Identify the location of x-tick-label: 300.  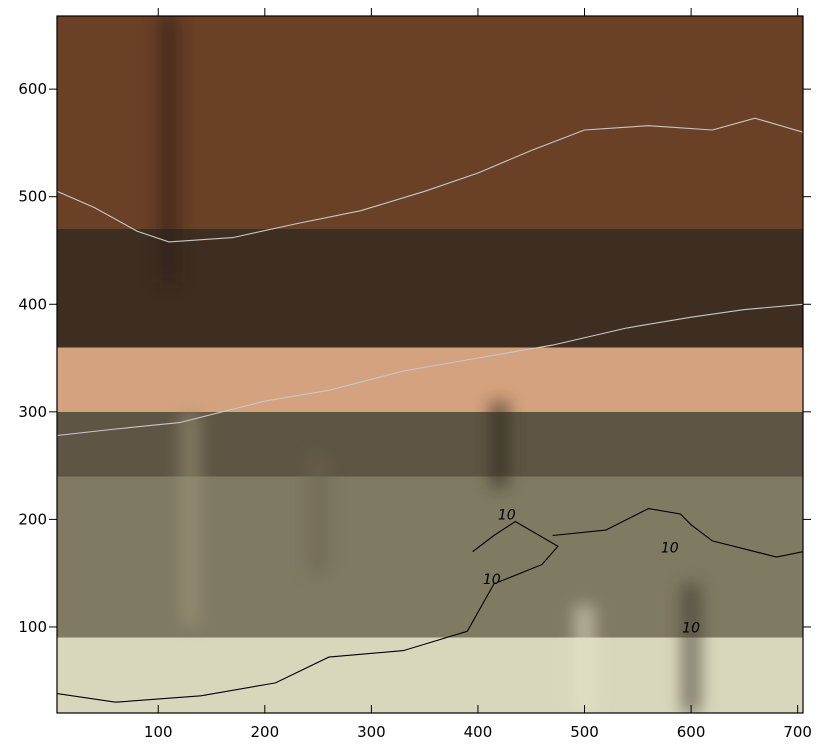
(371, 732).